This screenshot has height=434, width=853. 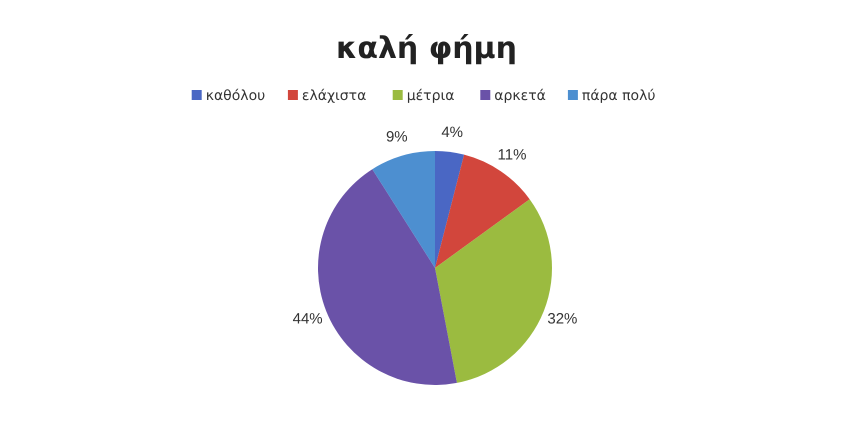 I want to click on legend-label: μέτρια, so click(x=430, y=96).